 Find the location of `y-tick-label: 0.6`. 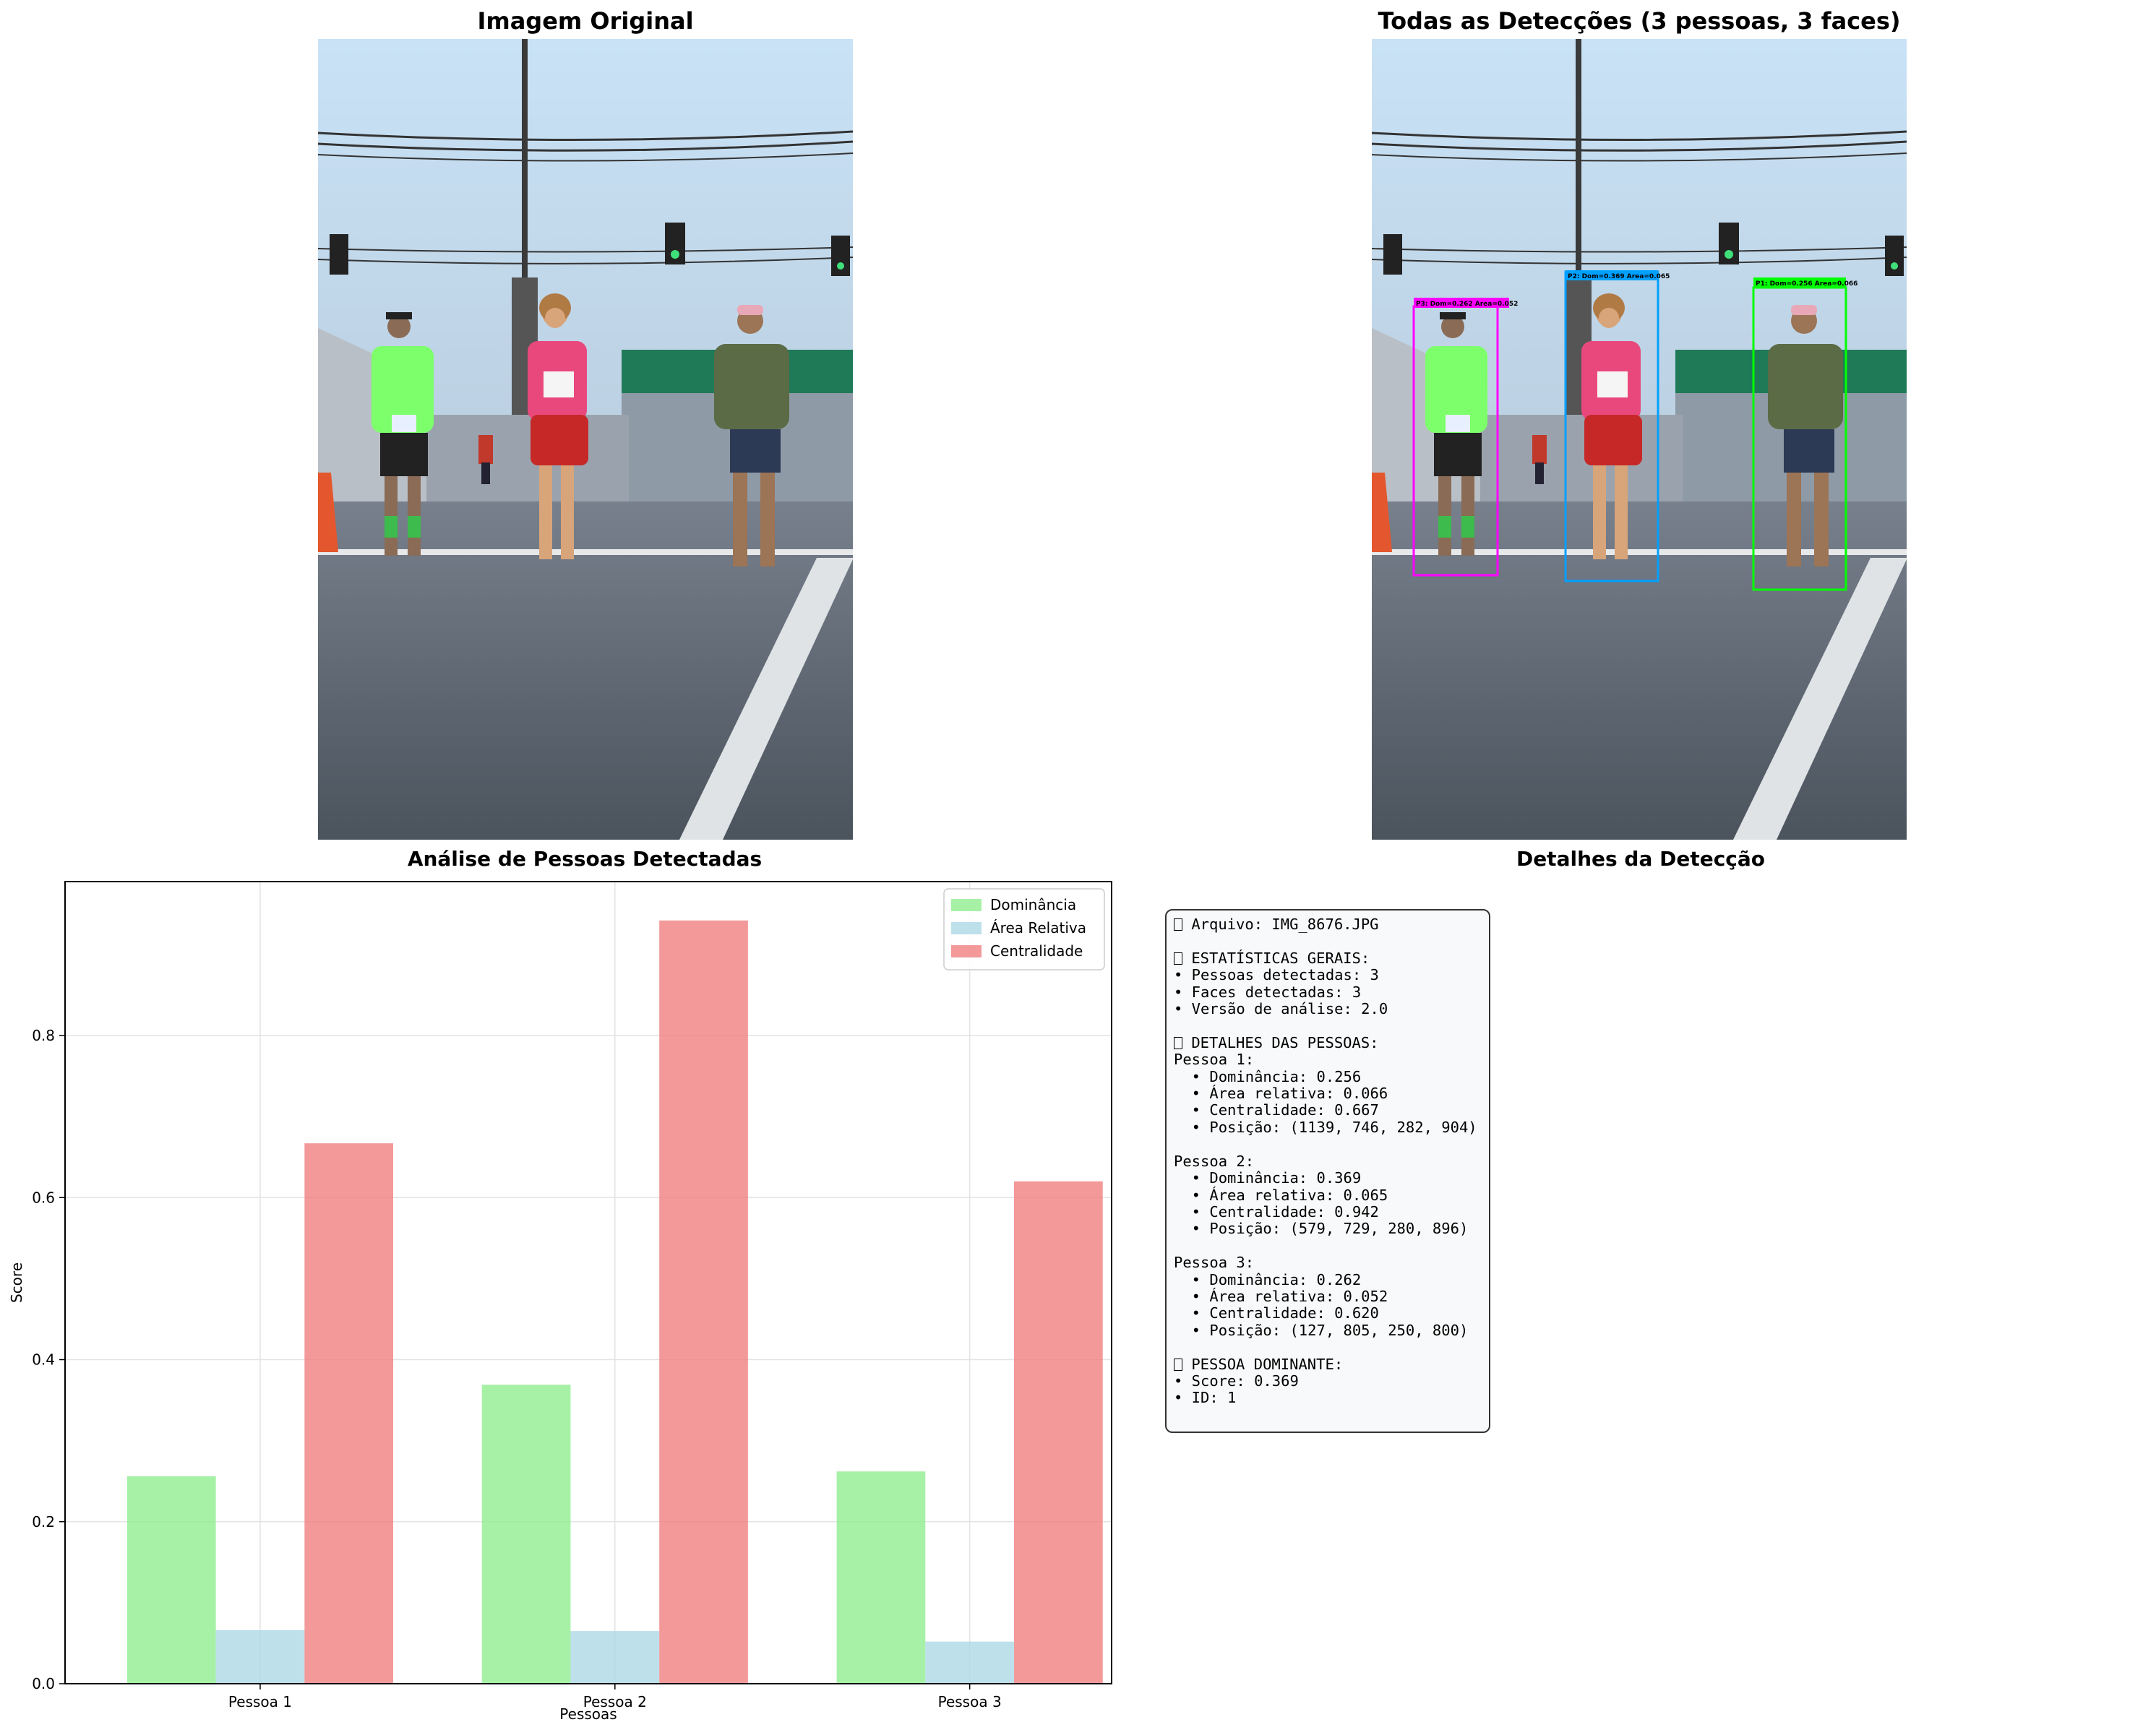

y-tick-label: 0.6 is located at coordinates (44, 1197).